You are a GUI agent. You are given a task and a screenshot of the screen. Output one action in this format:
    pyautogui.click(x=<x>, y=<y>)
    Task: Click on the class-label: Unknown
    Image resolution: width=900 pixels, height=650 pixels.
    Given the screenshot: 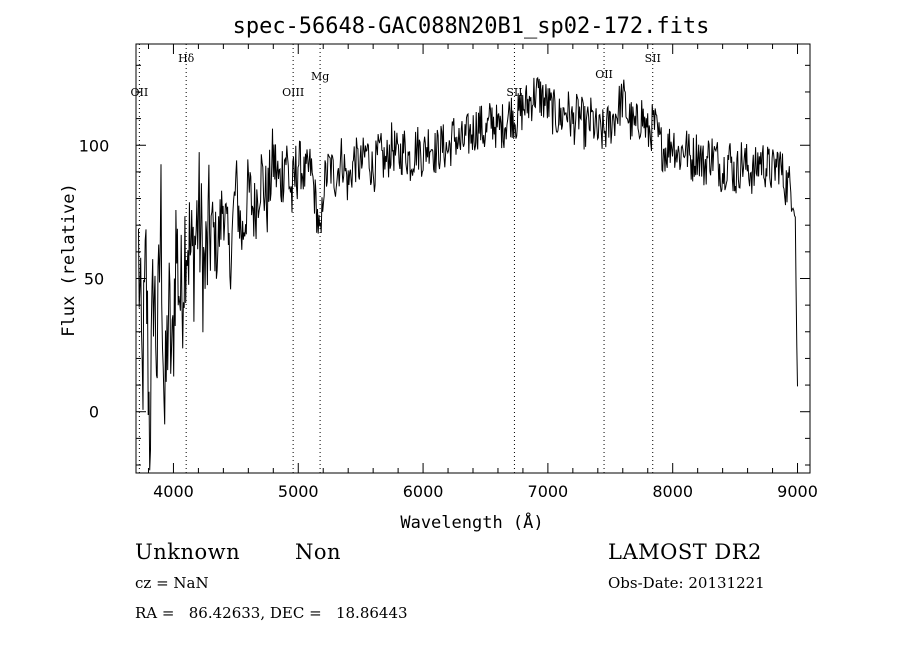 What is the action you would take?
    pyautogui.click(x=188, y=552)
    